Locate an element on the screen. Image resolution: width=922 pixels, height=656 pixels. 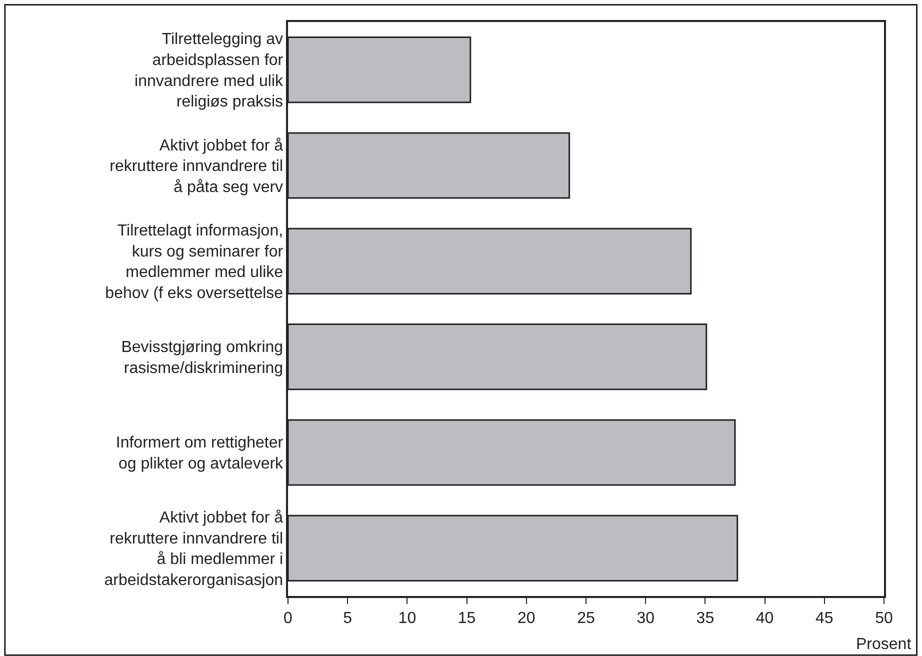
x-tick-label: 35 is located at coordinates (705, 618).